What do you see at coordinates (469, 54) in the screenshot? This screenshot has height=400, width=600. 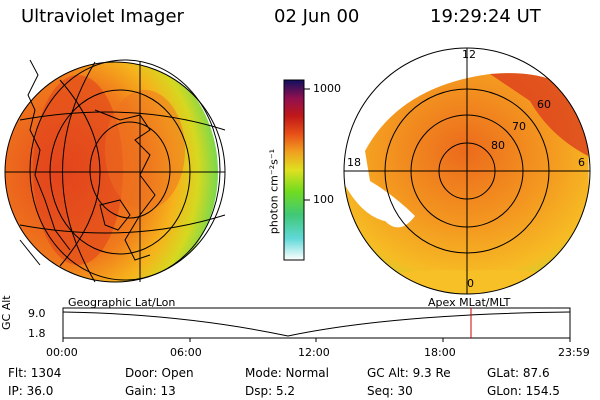 I see `mlt-label-12: 12` at bounding box center [469, 54].